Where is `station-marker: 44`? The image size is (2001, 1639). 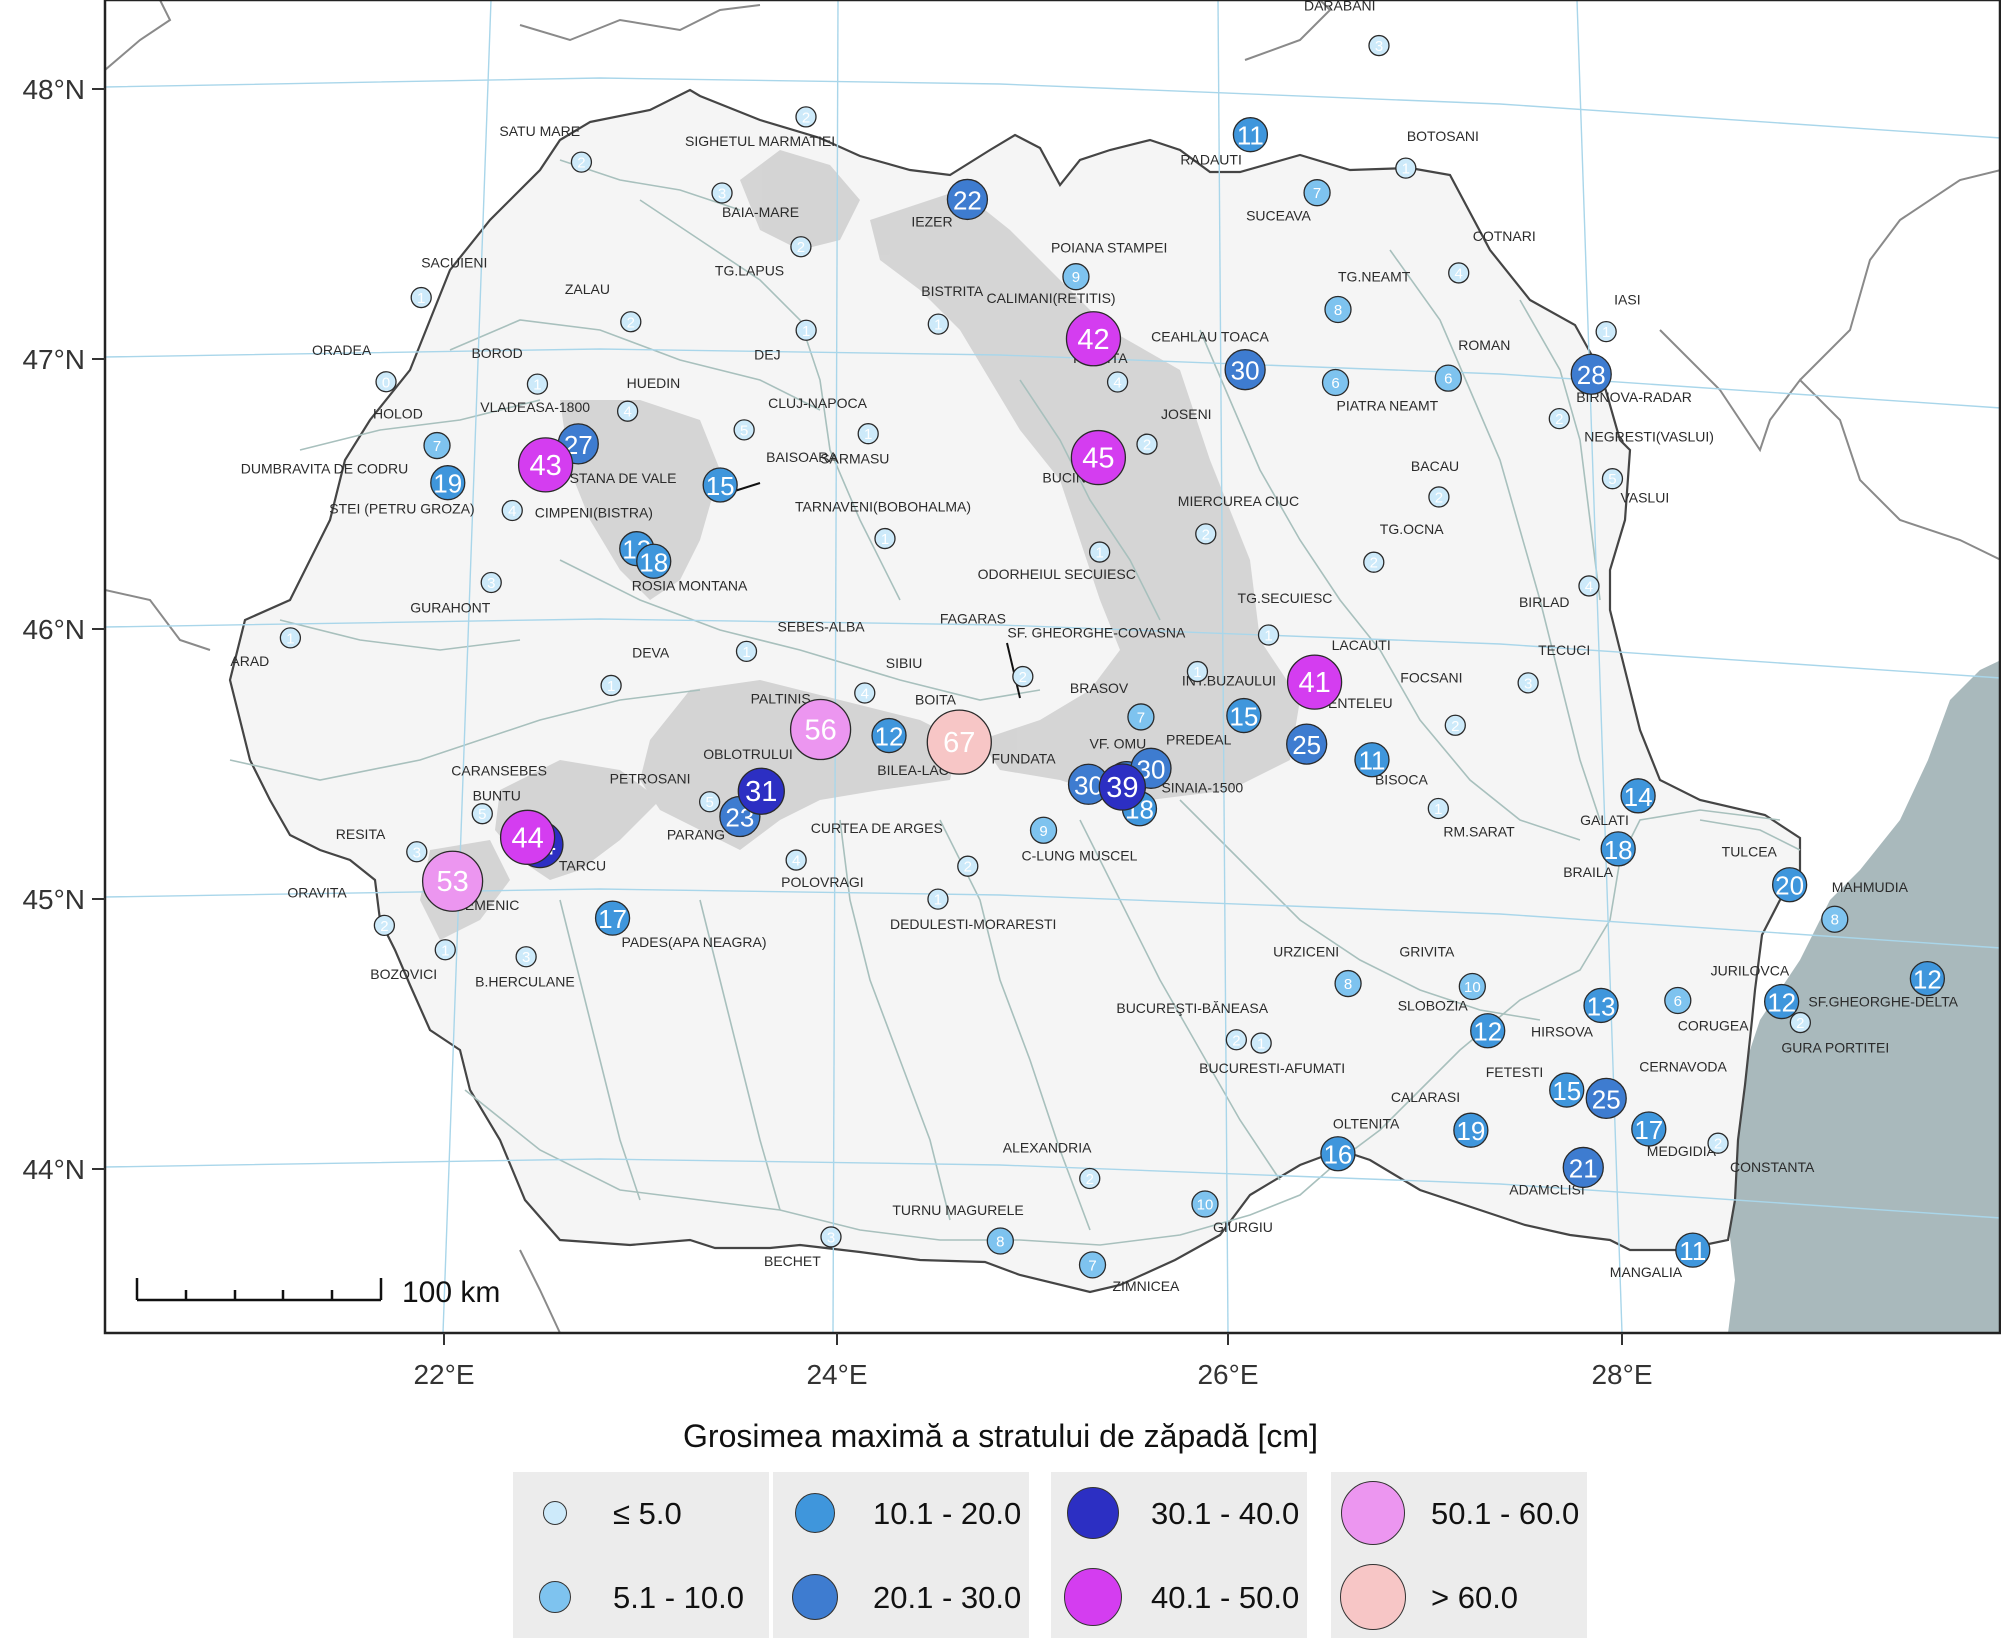
station-marker: 44 is located at coordinates (527, 837).